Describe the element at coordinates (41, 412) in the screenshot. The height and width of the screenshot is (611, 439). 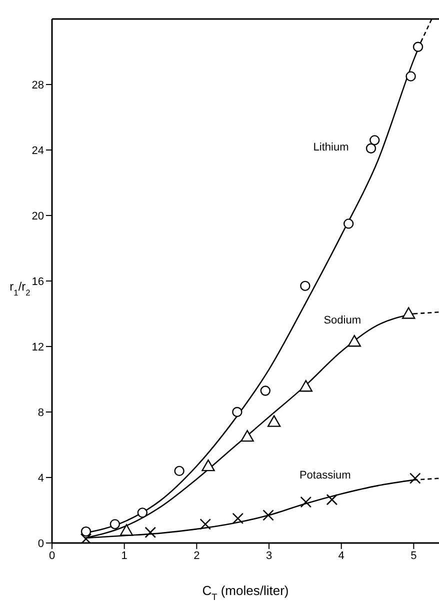
I see `y-tick-label: 8` at that location.